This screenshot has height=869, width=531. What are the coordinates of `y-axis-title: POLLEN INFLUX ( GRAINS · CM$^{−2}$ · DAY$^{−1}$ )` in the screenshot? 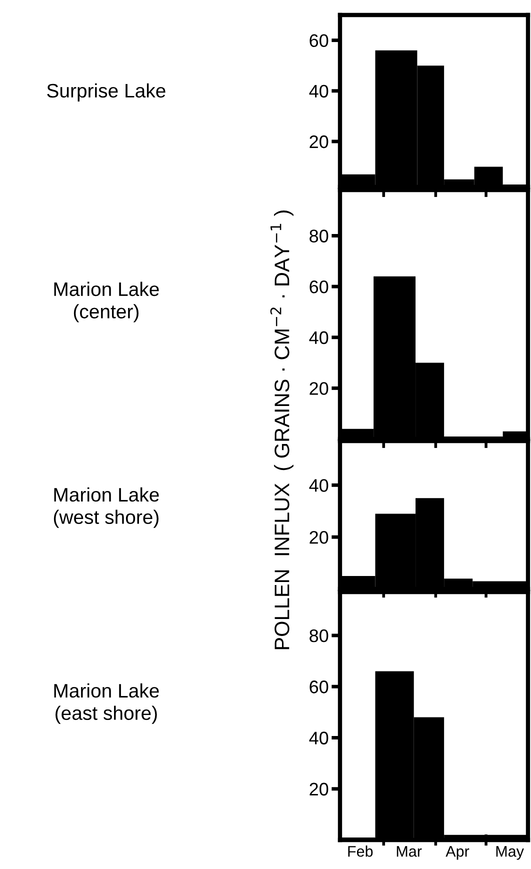 It's located at (282, 430).